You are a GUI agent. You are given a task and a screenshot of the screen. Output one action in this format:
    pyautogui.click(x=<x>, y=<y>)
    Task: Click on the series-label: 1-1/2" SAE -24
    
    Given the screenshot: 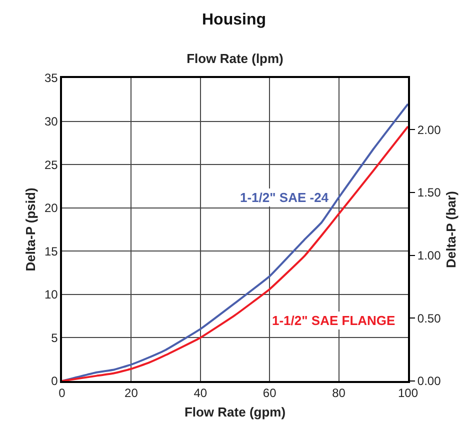 What is the action you would take?
    pyautogui.click(x=285, y=197)
    